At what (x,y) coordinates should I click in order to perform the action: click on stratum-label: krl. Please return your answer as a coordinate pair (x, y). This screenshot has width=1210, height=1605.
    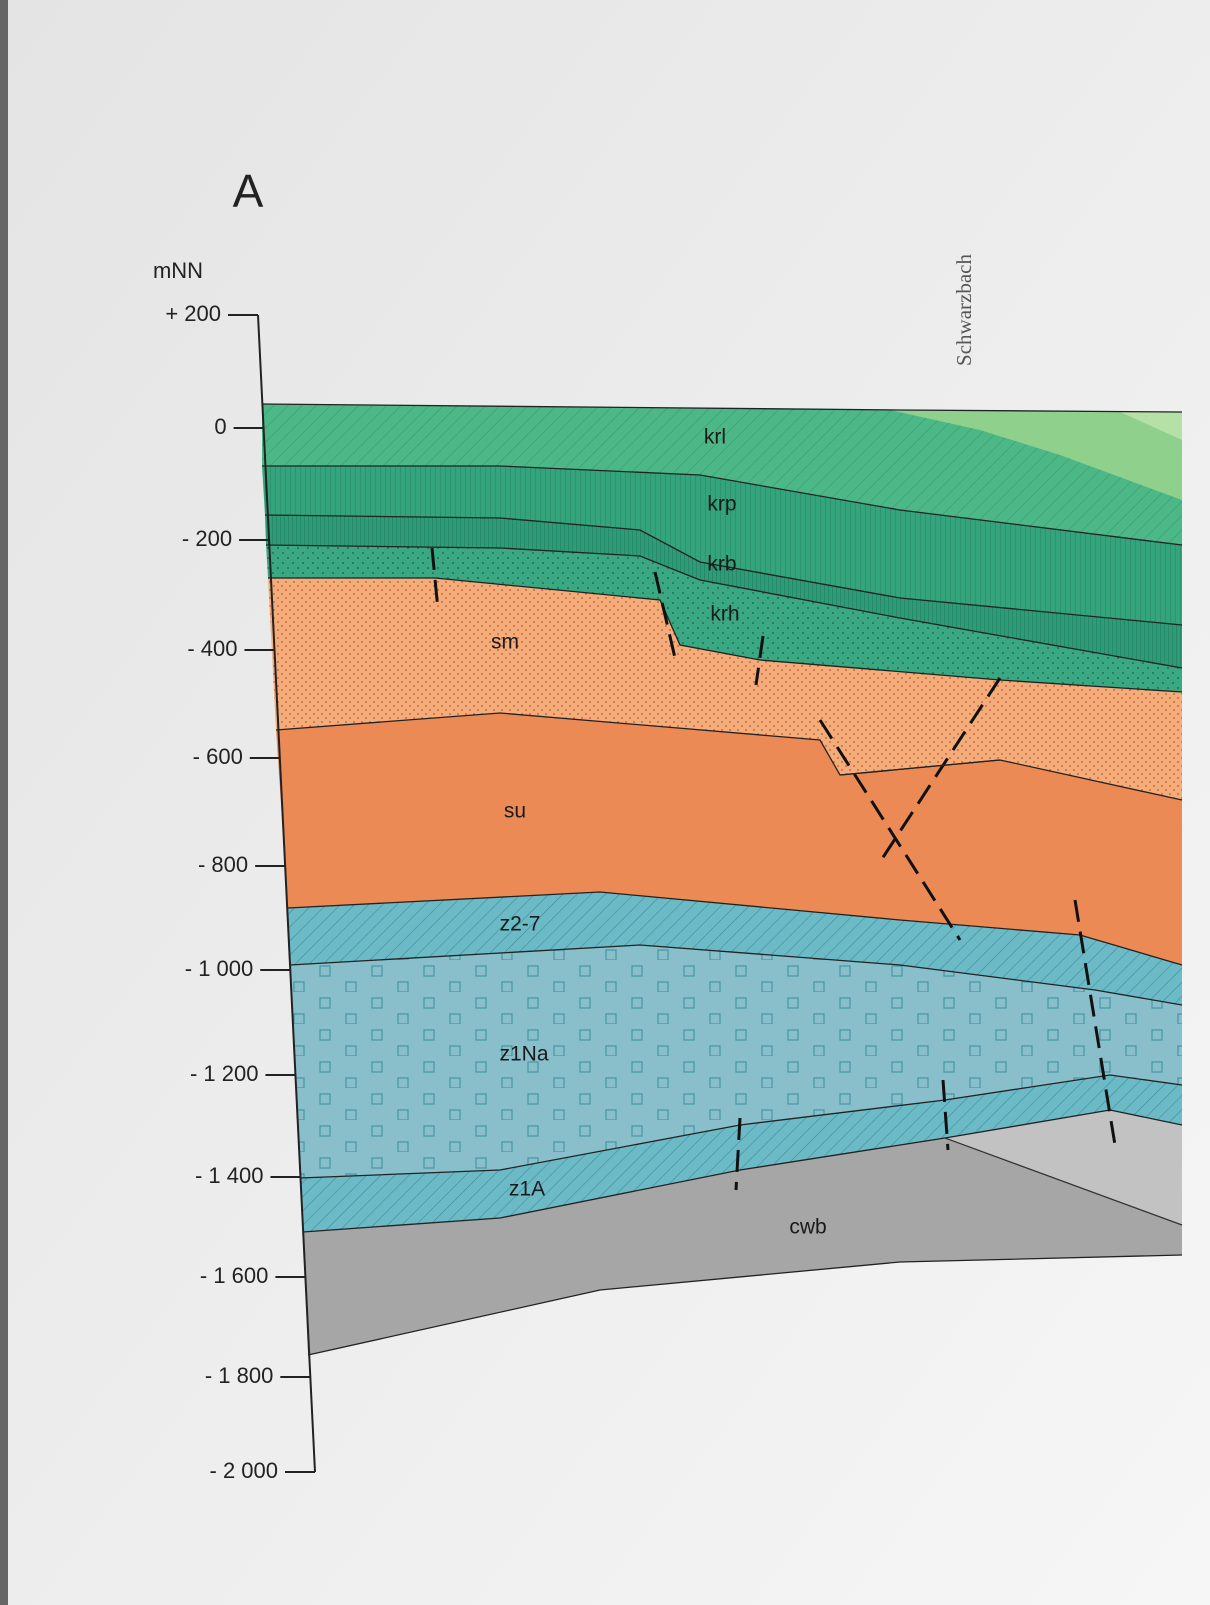
    Looking at the image, I should click on (715, 437).